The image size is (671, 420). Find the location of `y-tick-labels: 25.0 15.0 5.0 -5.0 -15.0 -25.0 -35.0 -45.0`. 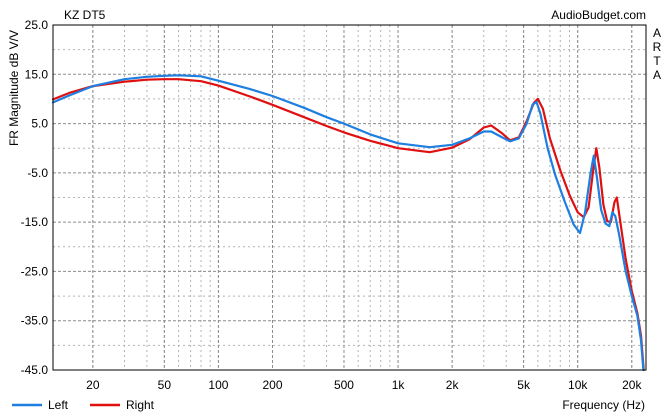

y-tick-labels: 25.0 15.0 5.0 -5.0 -15.0 -25.0 -35.0 -45.0 is located at coordinates (35, 197).